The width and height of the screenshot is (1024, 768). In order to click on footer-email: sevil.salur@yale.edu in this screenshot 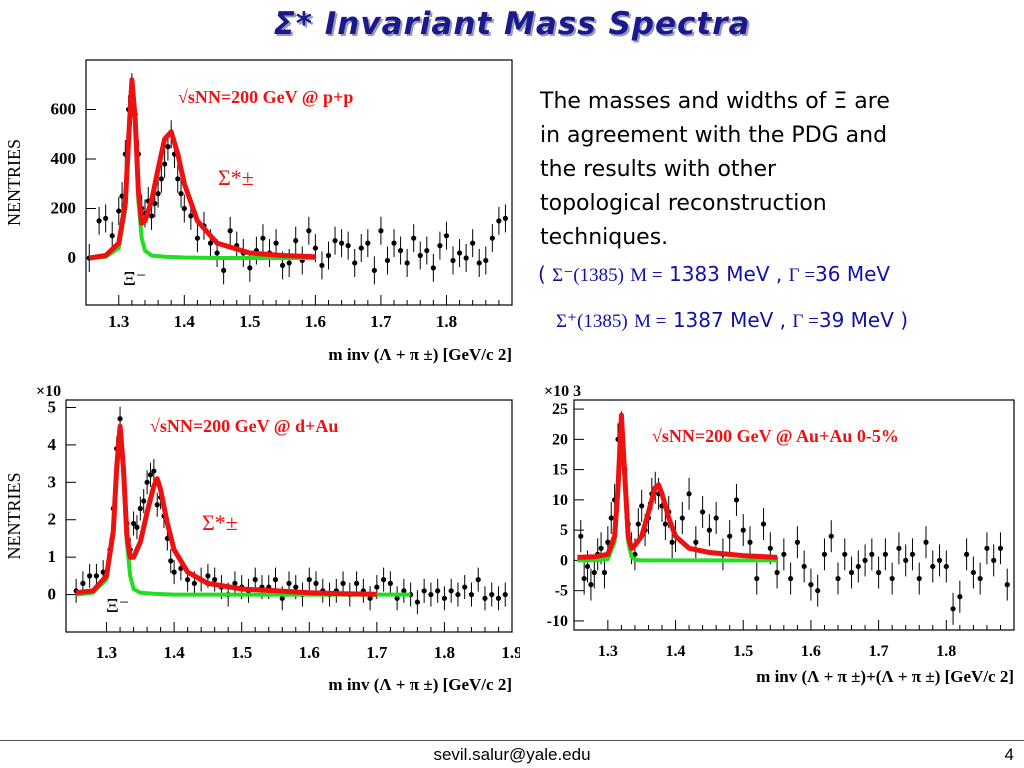, I will do `click(512, 754)`.